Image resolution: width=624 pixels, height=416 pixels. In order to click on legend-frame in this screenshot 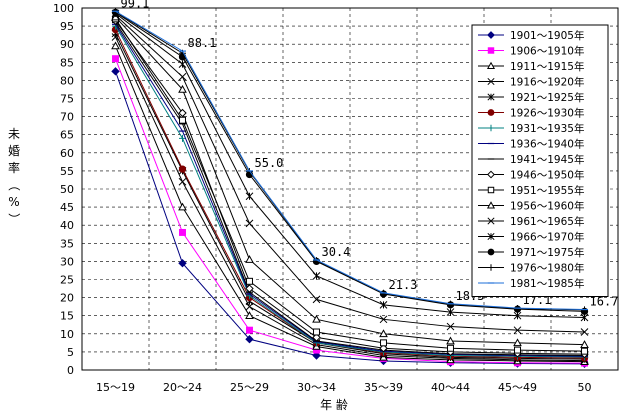, I will do `click(540, 160)`.